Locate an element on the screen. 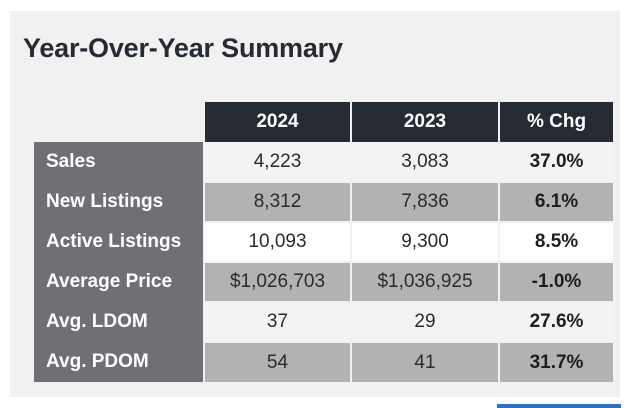 The image size is (636, 408). cell-2023: 41 is located at coordinates (424, 361).